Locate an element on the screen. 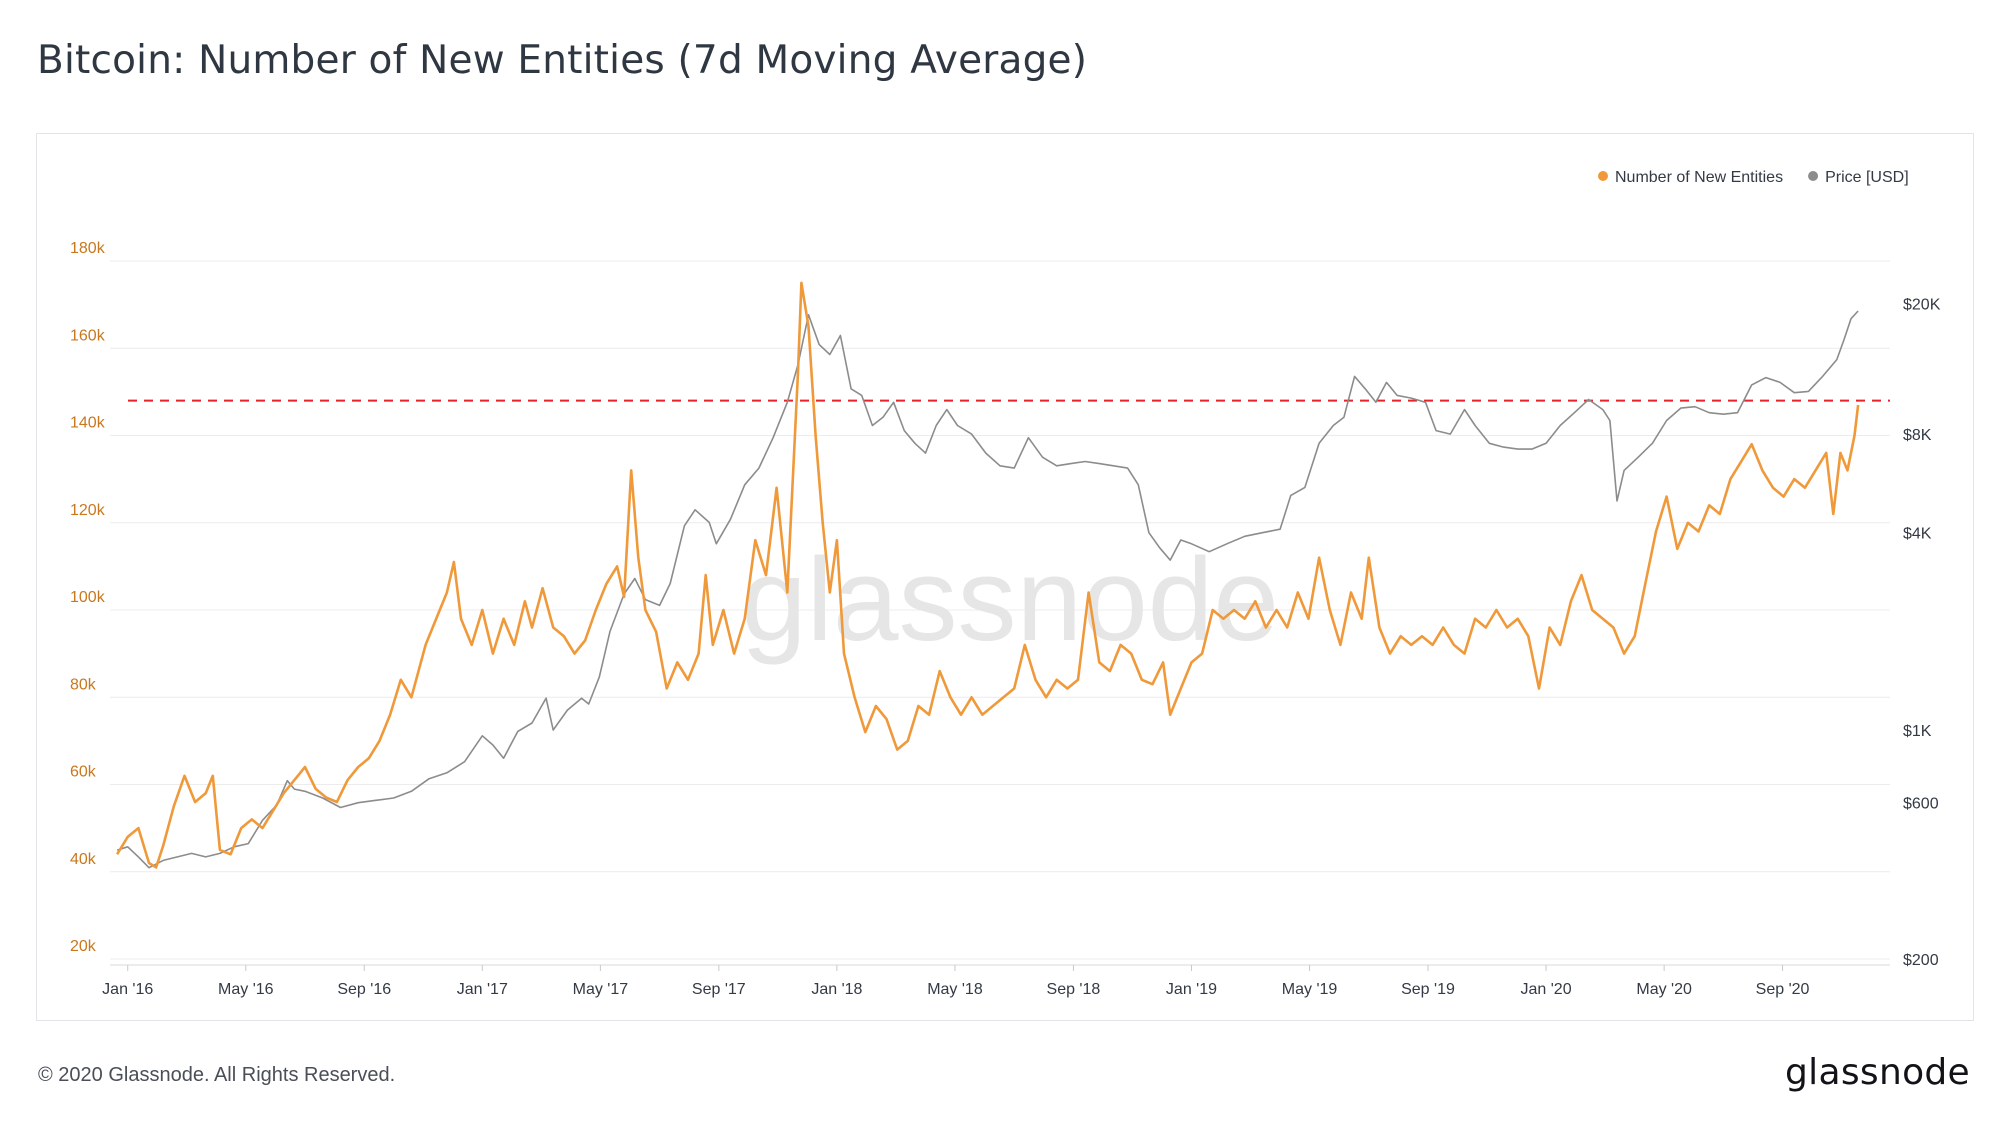 Image resolution: width=2000 pixels, height=1124 pixels. y-left-tick-140k: 140k is located at coordinates (88, 423).